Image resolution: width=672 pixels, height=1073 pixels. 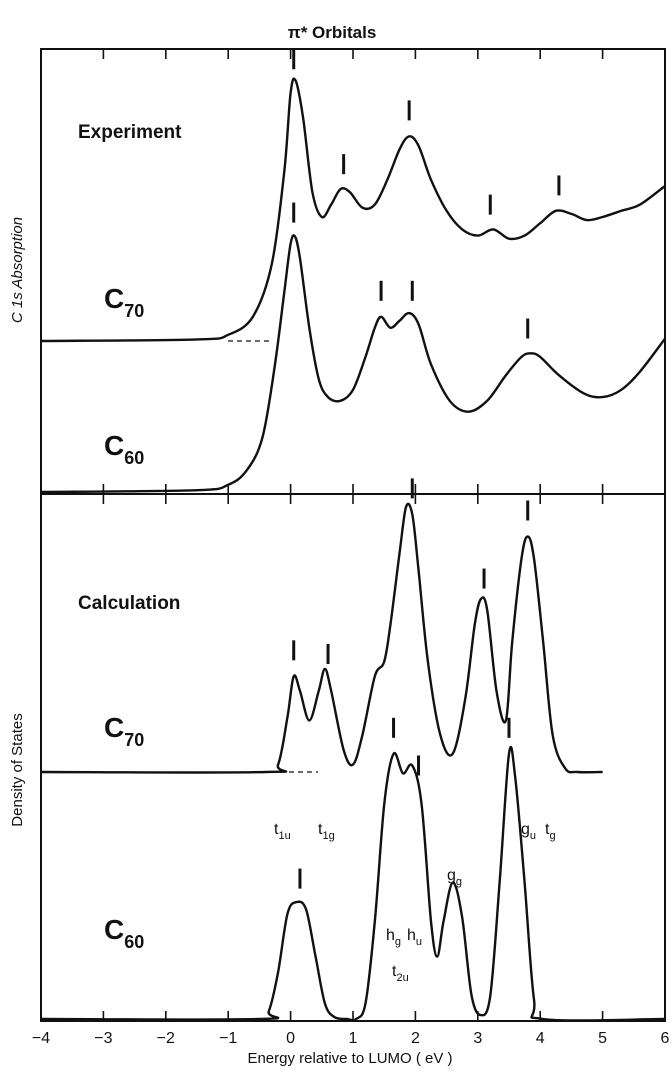 I want to click on x-axis-tick-labels: −4 −3 −2 −1 0 1 2 3 4 5 6, so click(x=351, y=1038).